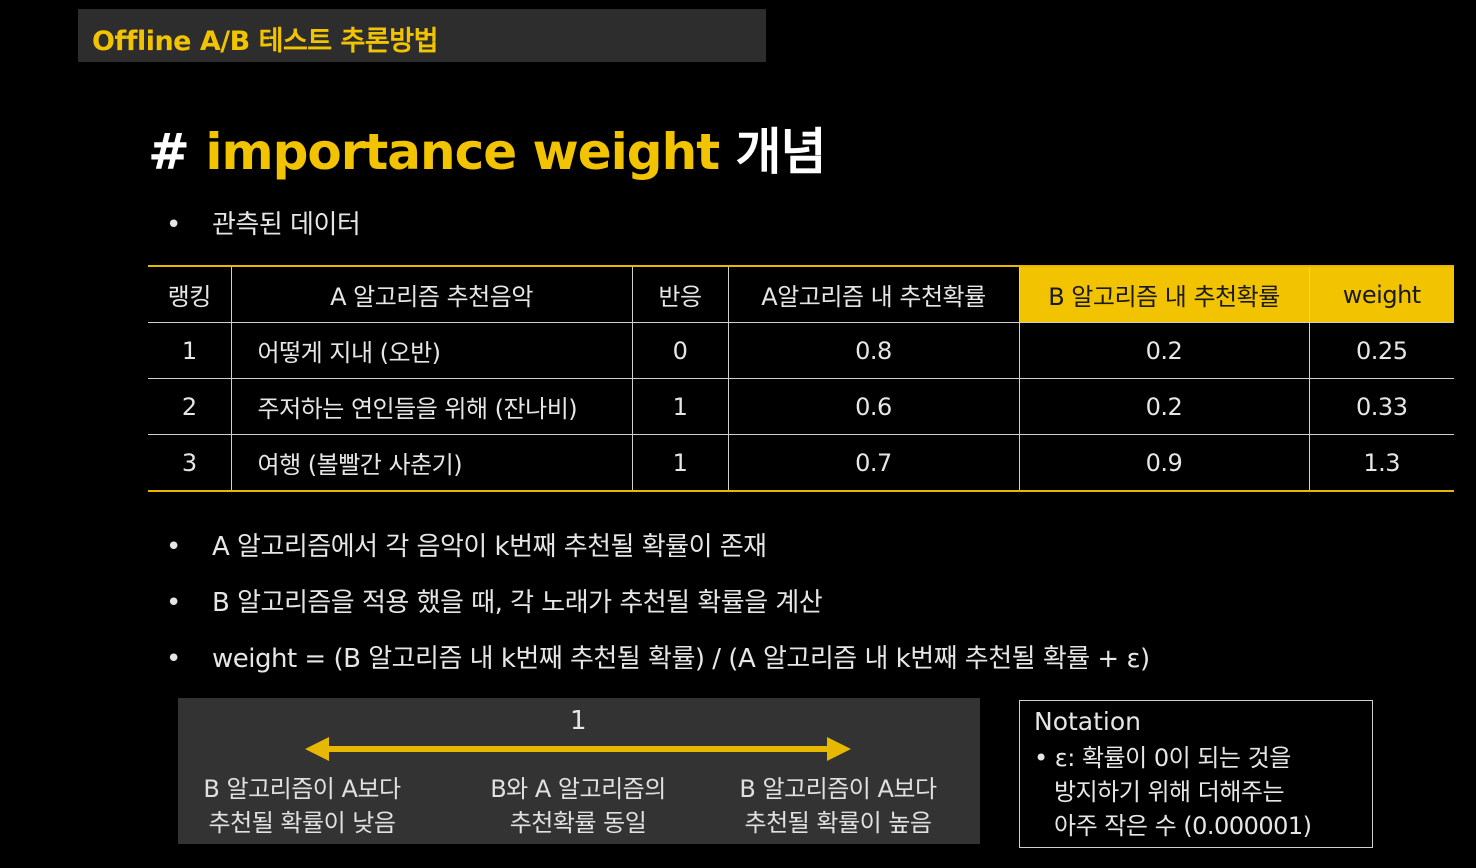 This screenshot has height=868, width=1476. Describe the element at coordinates (1169, 792) in the screenshot. I see `notation-line: 방지하기 위해 더해주는` at that location.